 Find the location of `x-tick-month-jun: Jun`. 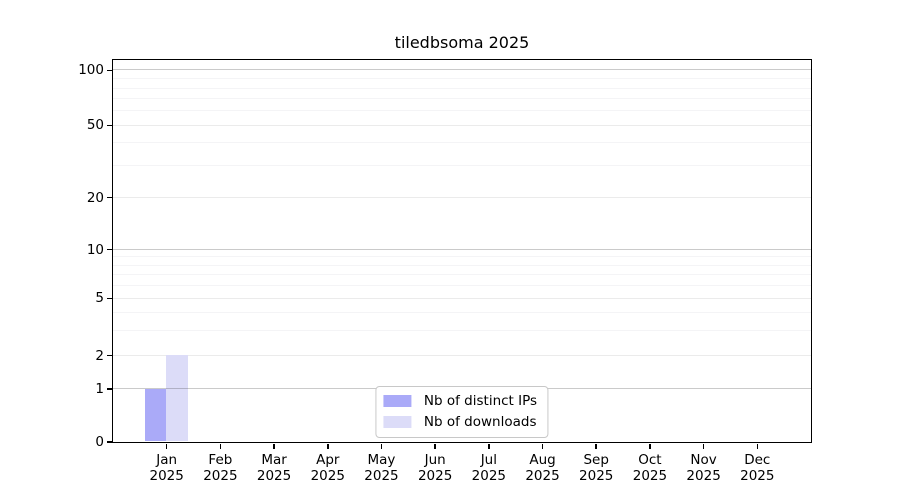

x-tick-month-jun: Jun is located at coordinates (435, 460).